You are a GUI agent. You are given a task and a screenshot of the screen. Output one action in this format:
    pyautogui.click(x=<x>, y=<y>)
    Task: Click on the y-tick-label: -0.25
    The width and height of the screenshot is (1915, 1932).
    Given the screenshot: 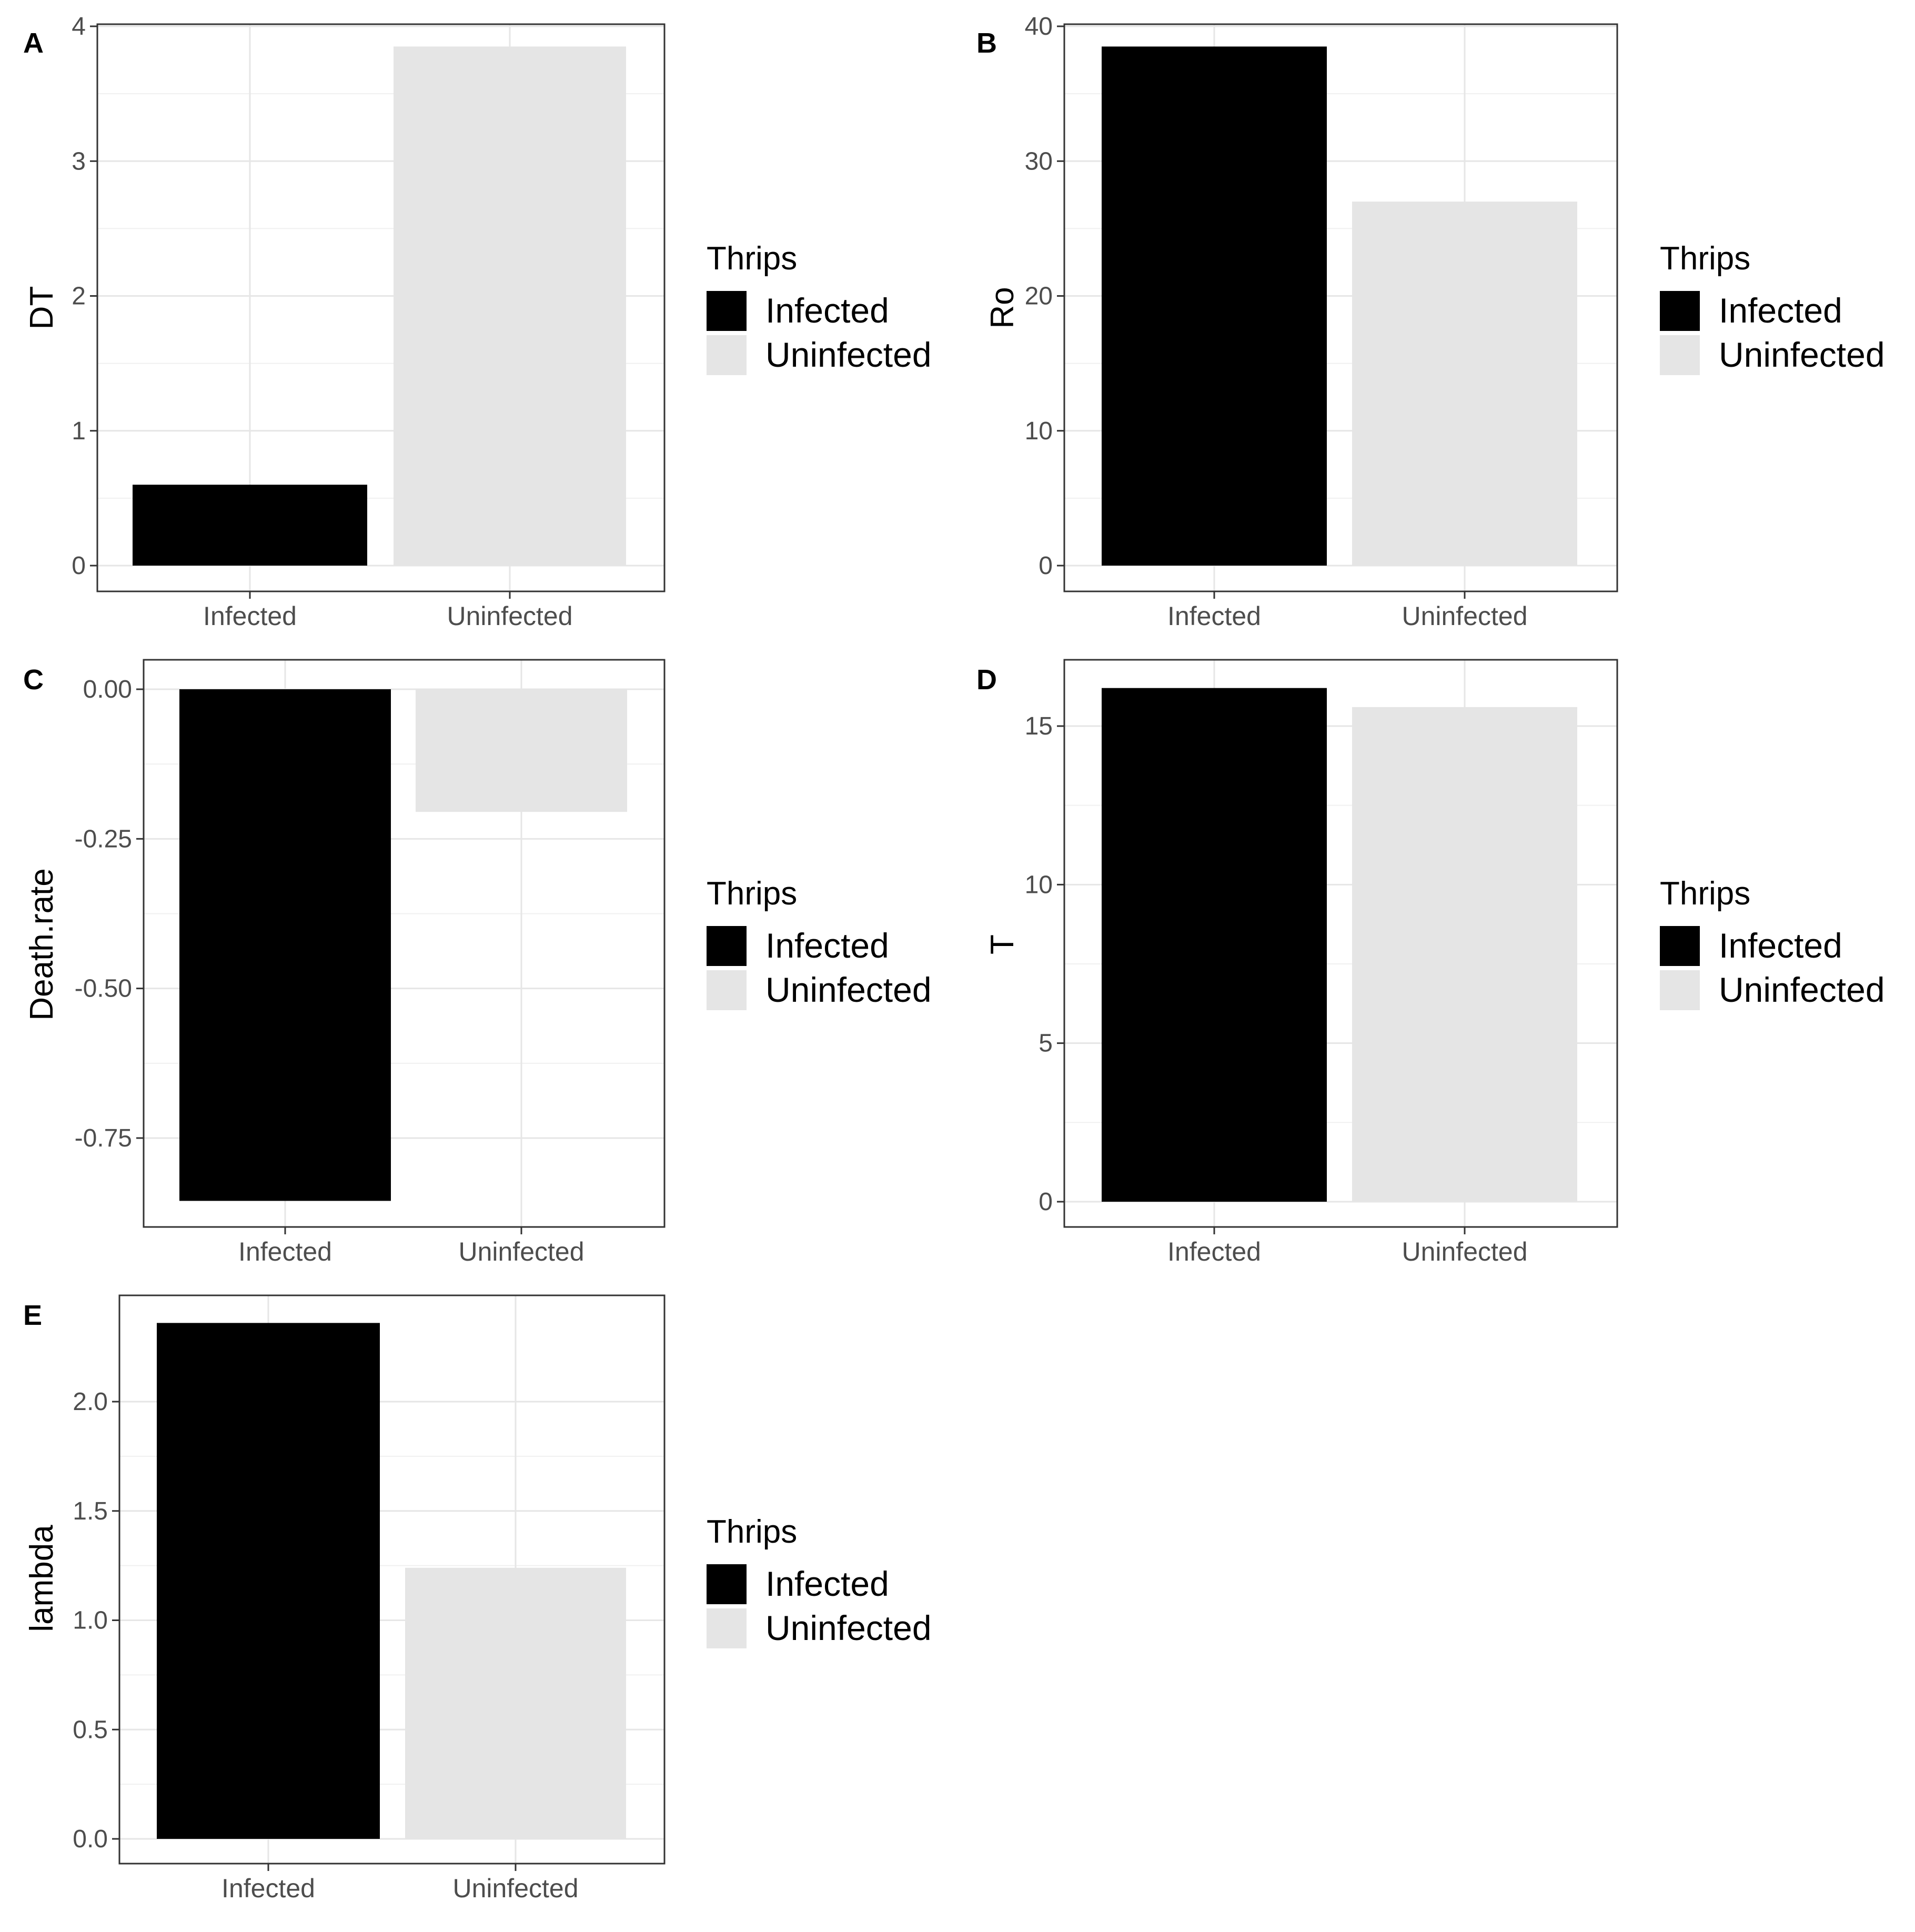 What is the action you would take?
    pyautogui.click(x=103, y=839)
    